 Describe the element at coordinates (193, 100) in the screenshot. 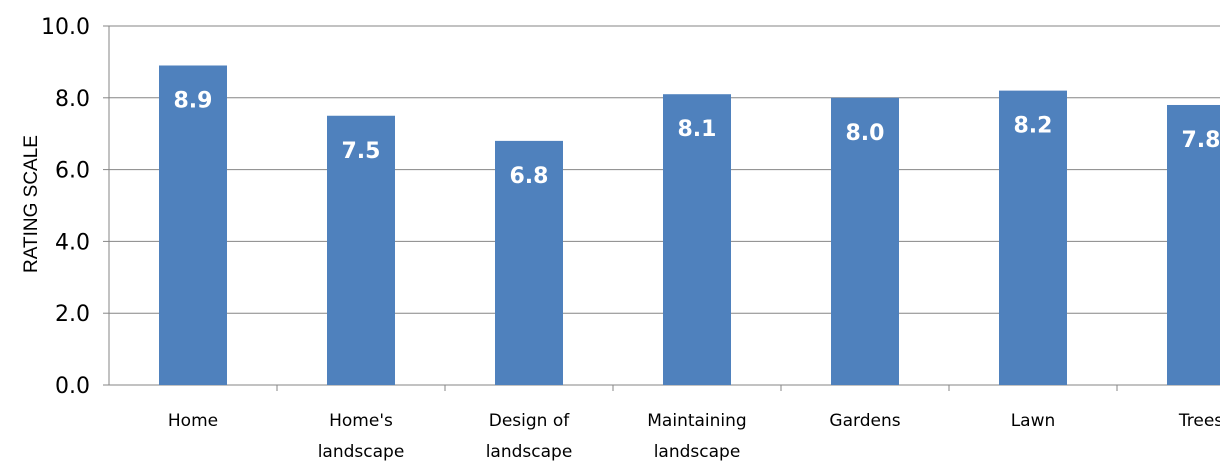

I see `data-label: 8.9` at that location.